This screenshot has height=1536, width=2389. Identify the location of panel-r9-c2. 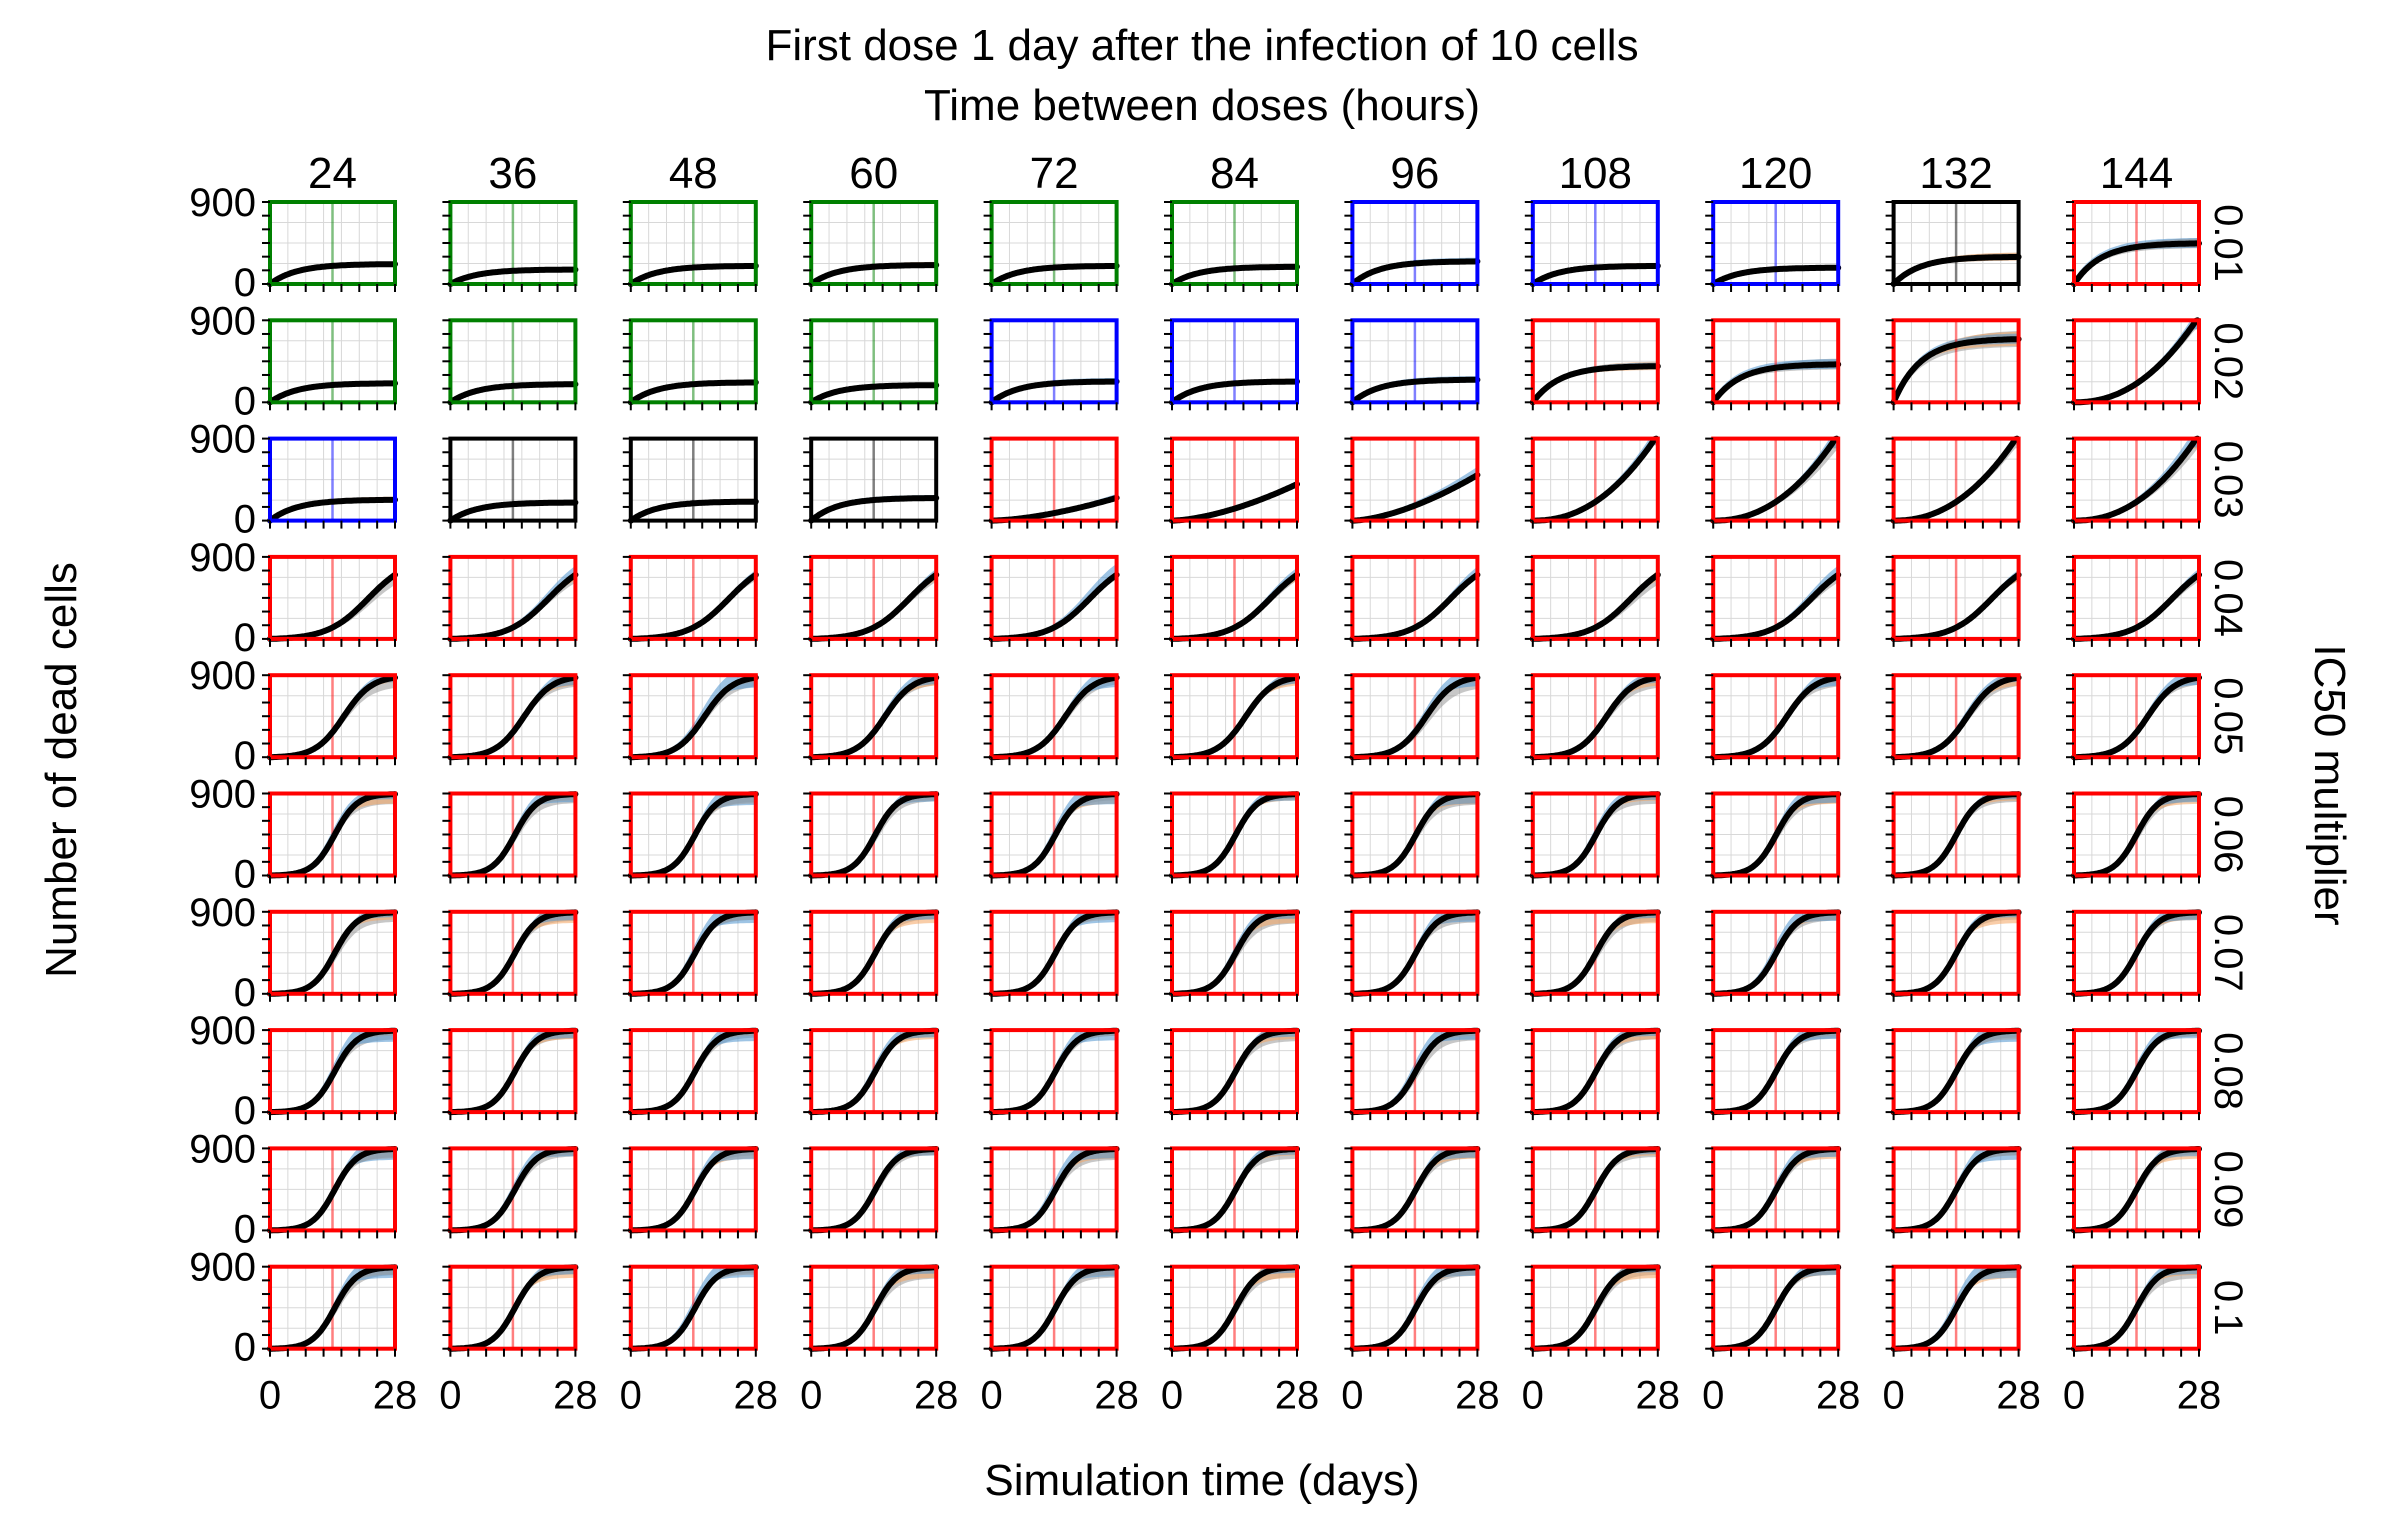
(690, 1310).